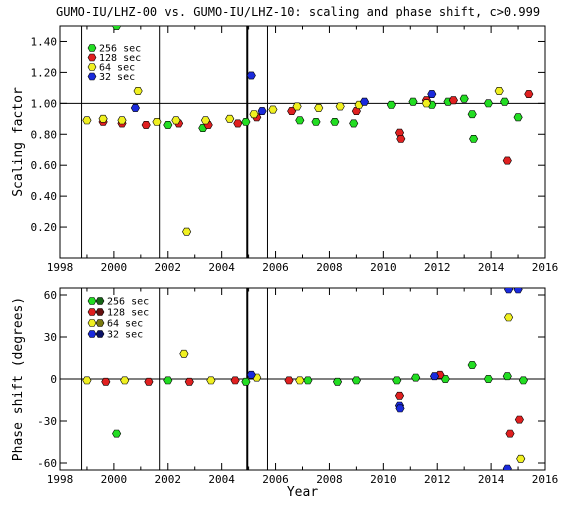 The height and width of the screenshot is (506, 570). I want to click on x-tick-label: 2004, so click(221, 479).